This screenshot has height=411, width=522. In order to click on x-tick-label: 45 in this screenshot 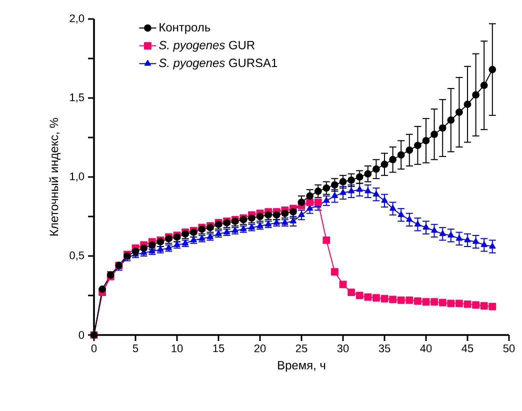, I will do `click(468, 348)`.